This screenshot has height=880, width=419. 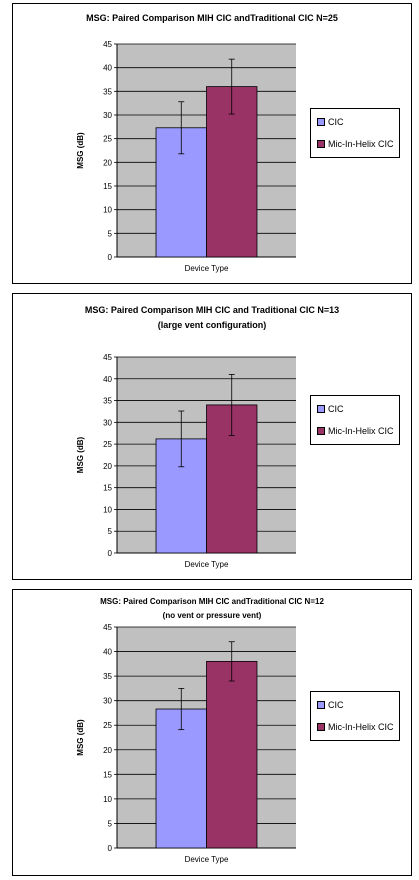 What do you see at coordinates (212, 325) in the screenshot?
I see `chart-title-line: (large vent configuration)` at bounding box center [212, 325].